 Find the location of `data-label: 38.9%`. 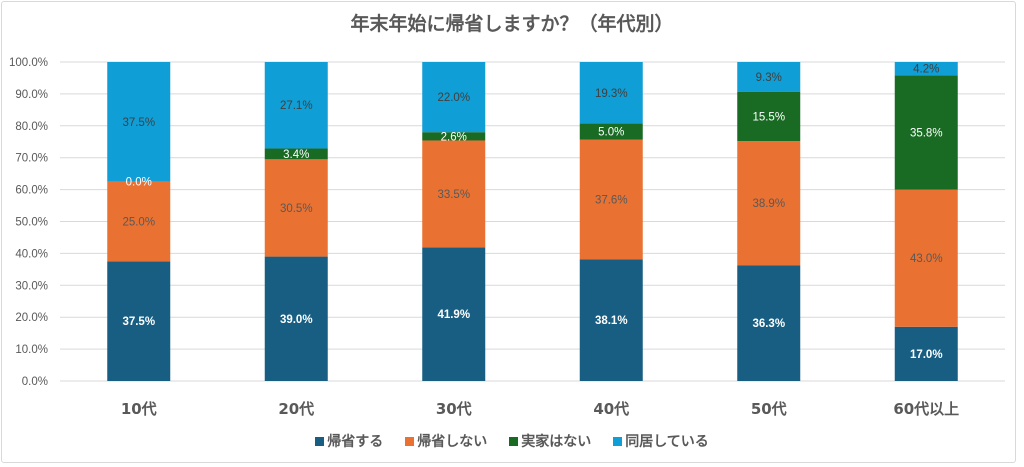

data-label: 38.9% is located at coordinates (768, 204).